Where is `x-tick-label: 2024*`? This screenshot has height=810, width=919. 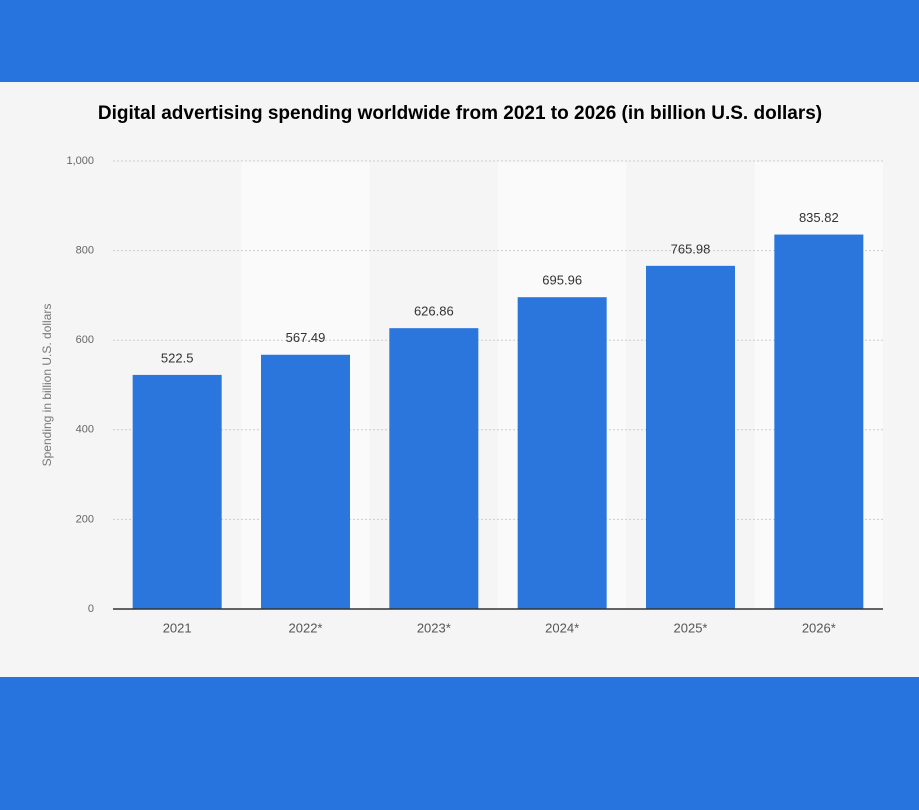 x-tick-label: 2024* is located at coordinates (562, 627).